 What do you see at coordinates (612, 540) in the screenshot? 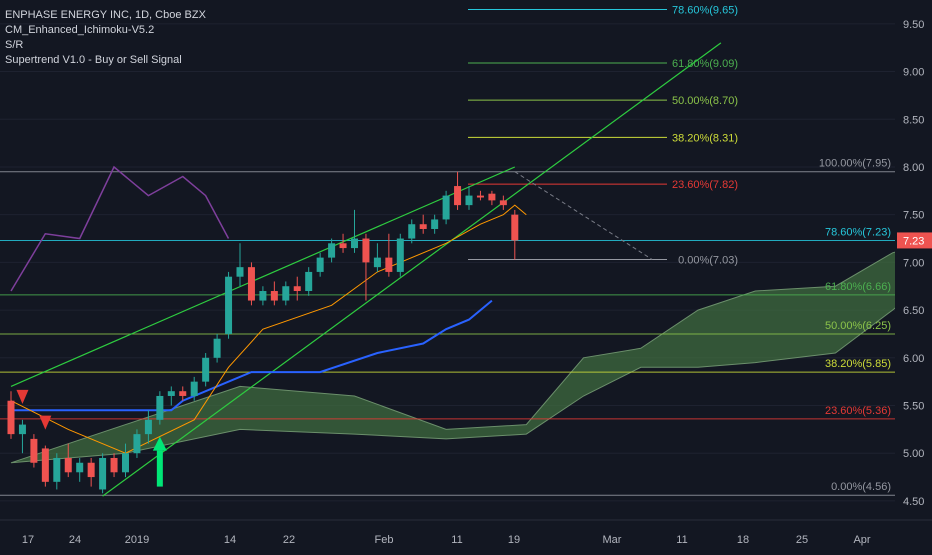
I see `x-tick-label: Mar` at bounding box center [612, 540].